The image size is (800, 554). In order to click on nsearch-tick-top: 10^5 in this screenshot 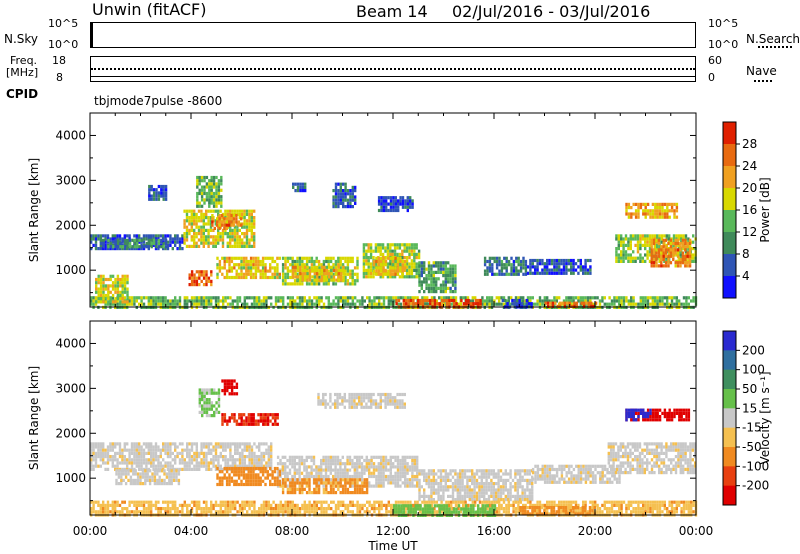, I will do `click(723, 23)`.